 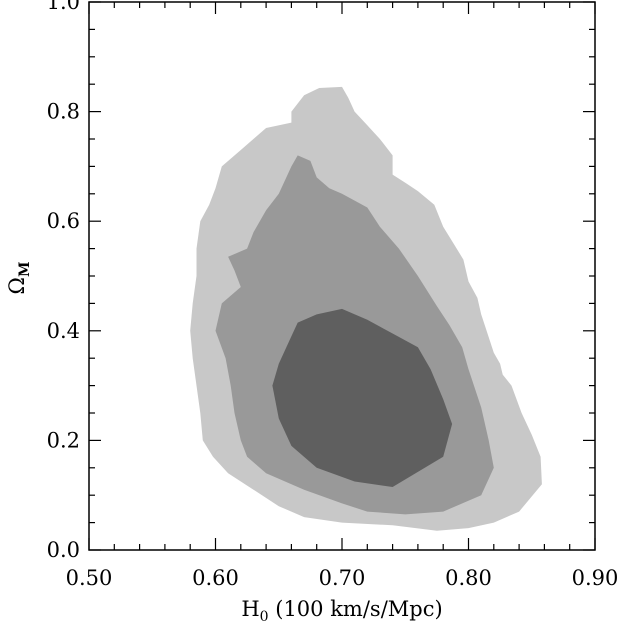 I want to click on y-axis-label: ΩM, so click(x=19, y=278).